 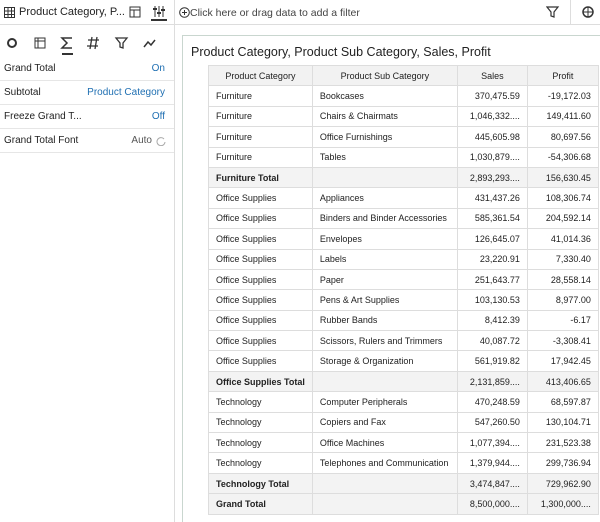 I want to click on total-label: Technology Total, so click(x=260, y=483).